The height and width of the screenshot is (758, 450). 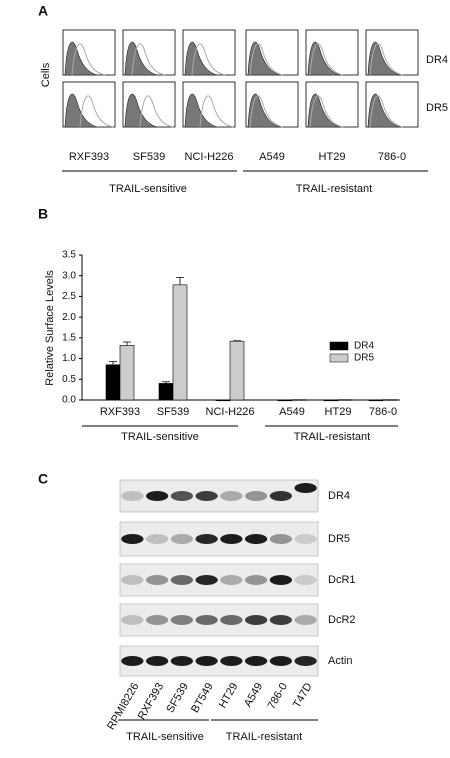 What do you see at coordinates (383, 412) in the screenshot?
I see `x-tick-label: 786-0` at bounding box center [383, 412].